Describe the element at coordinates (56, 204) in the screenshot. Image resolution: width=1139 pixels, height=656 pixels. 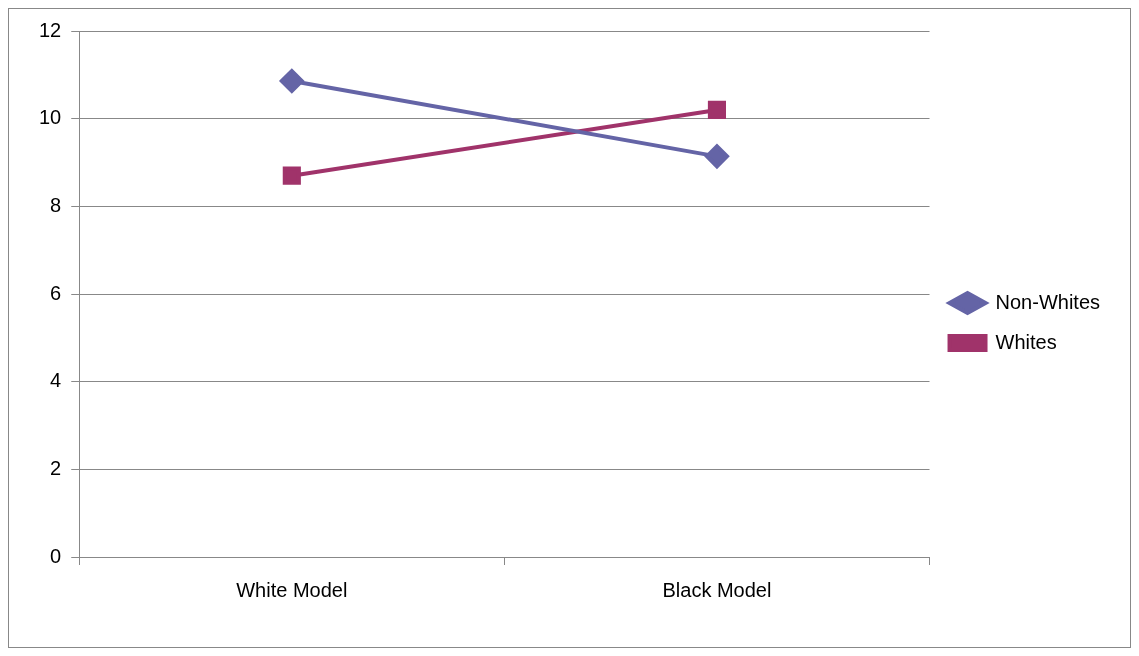
I see `y-tick-label: 8` at that location.